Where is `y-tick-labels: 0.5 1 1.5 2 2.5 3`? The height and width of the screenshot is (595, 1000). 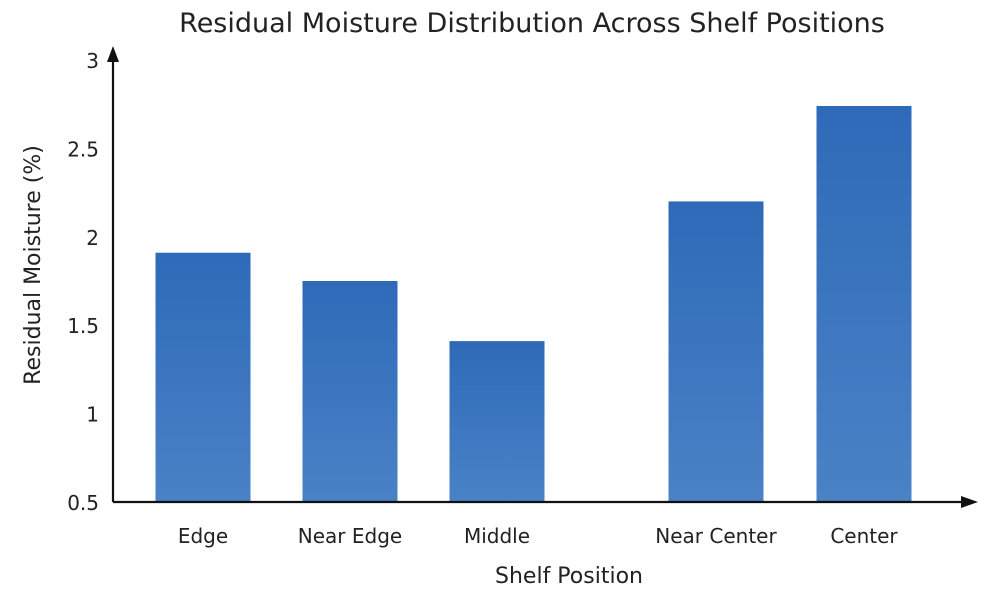 y-tick-labels: 0.5 1 1.5 2 2.5 3 is located at coordinates (83, 282).